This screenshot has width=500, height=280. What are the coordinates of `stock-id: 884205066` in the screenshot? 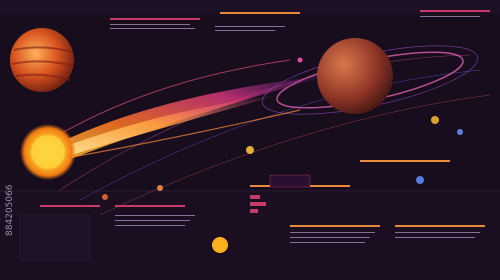 It's located at (10, 210).